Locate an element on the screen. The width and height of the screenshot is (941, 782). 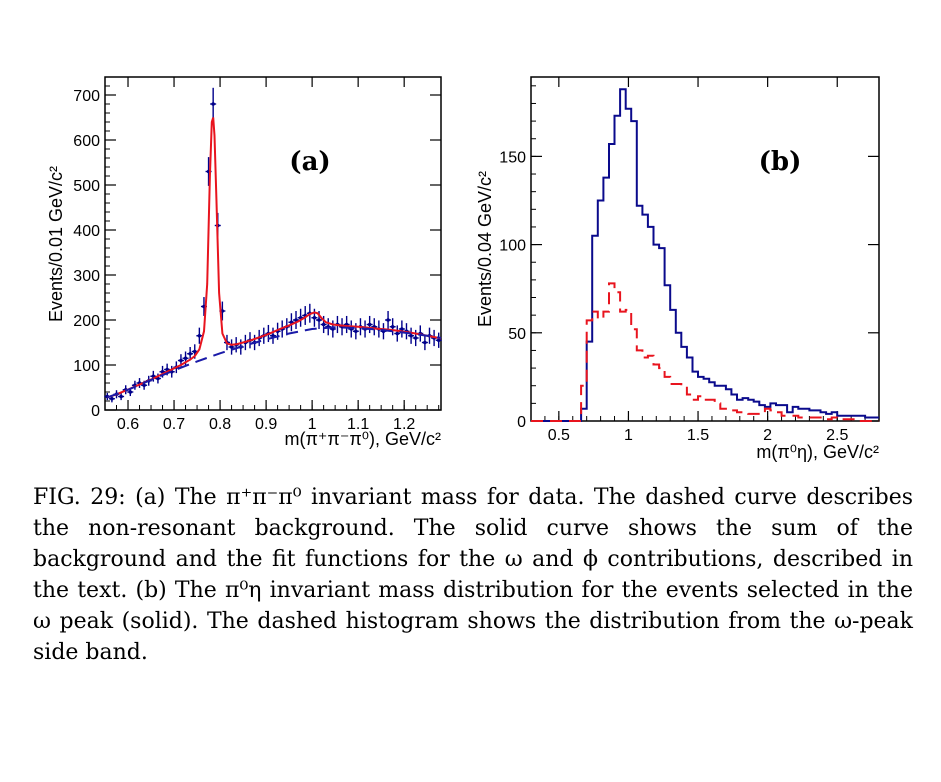
panel-a-ytick-label: 0 is located at coordinates (95, 411).